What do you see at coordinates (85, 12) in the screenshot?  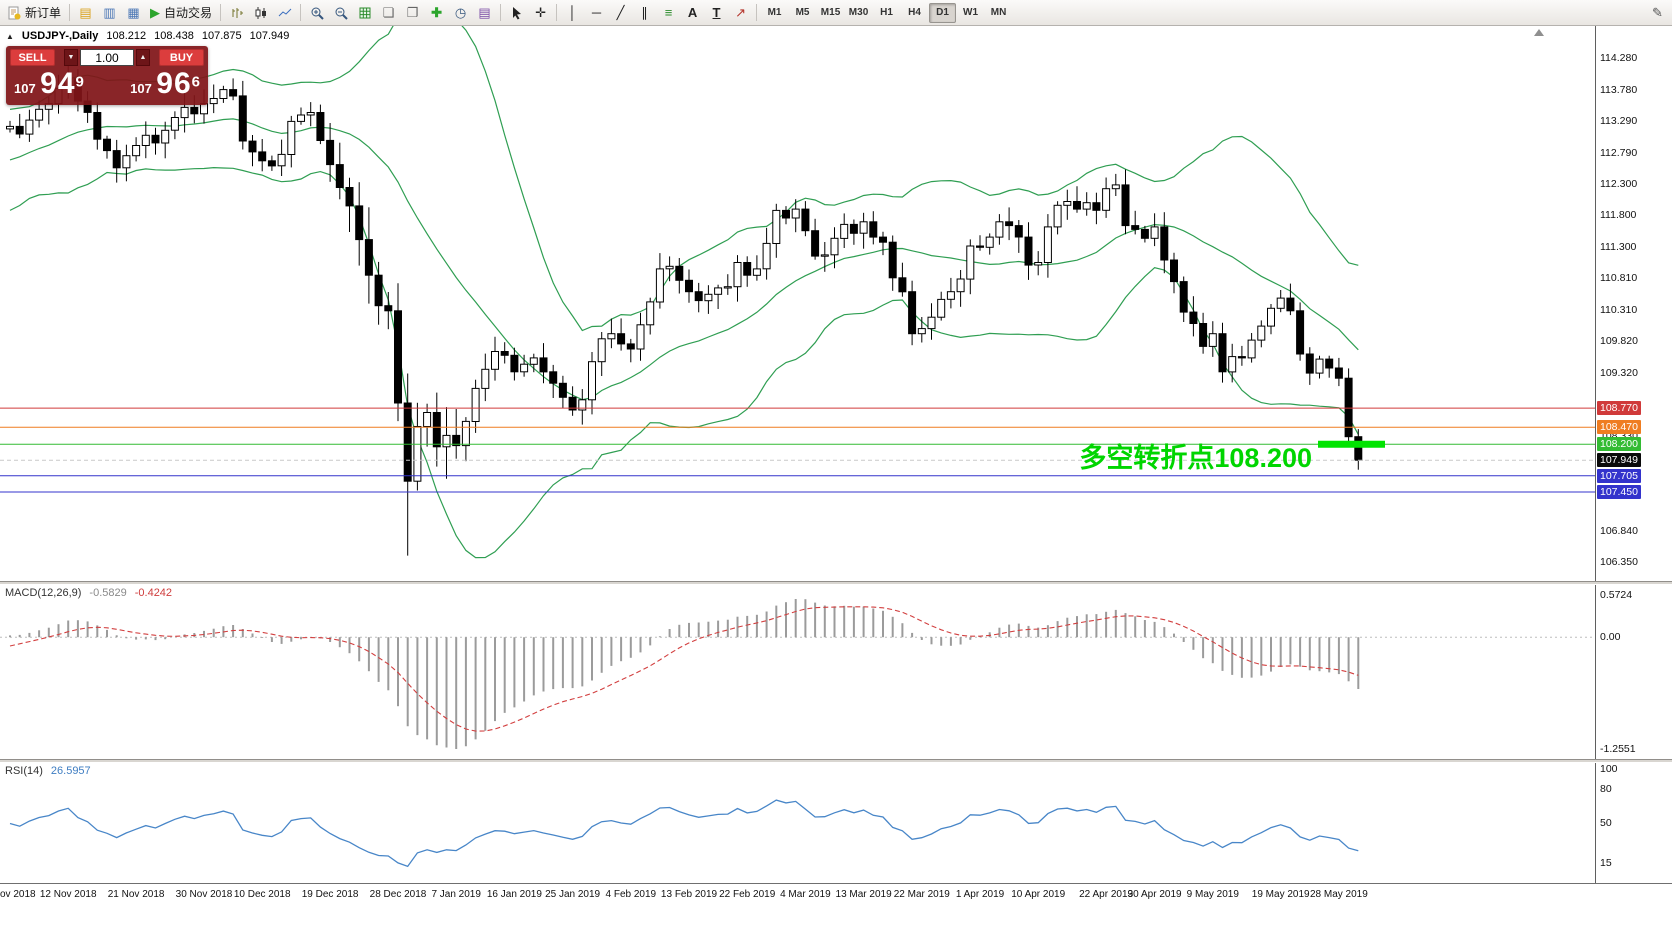 I see `alerts-button: ▤` at bounding box center [85, 12].